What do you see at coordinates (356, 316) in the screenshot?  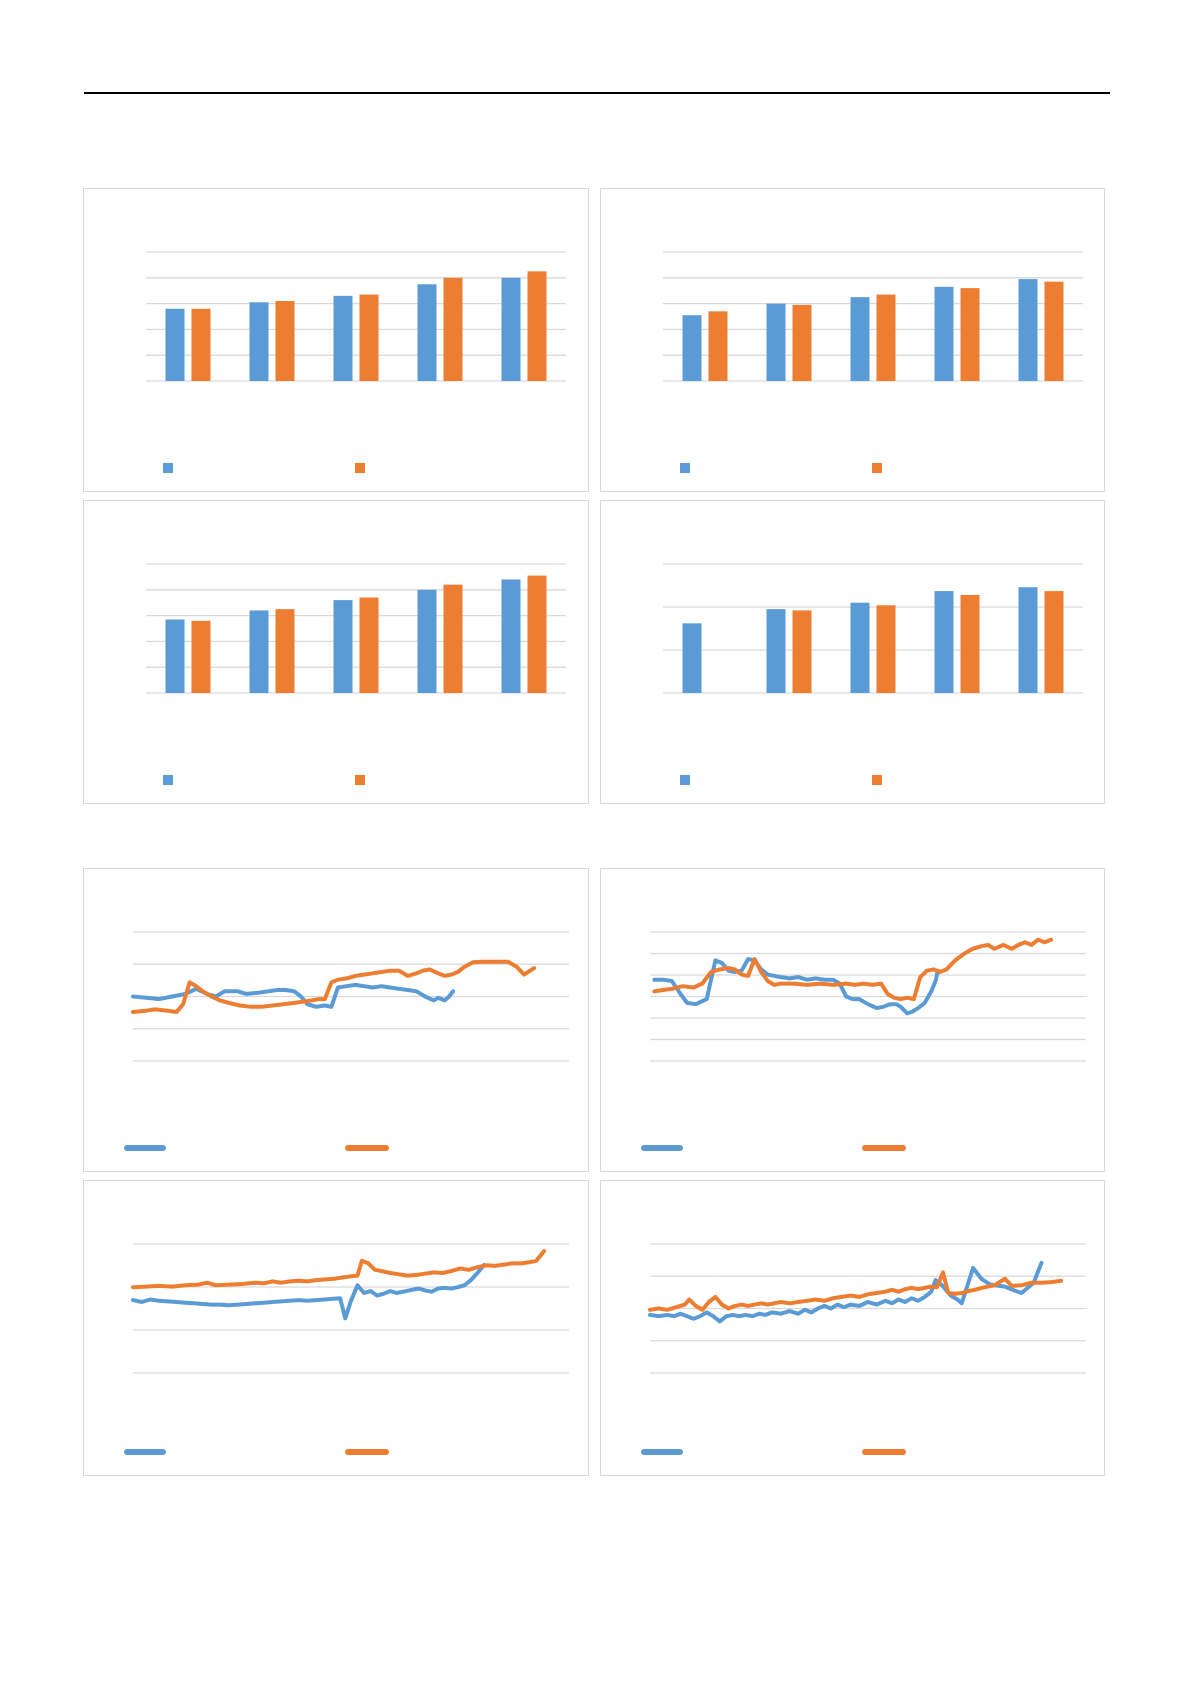 I see `bar-chart-1-canvas` at bounding box center [356, 316].